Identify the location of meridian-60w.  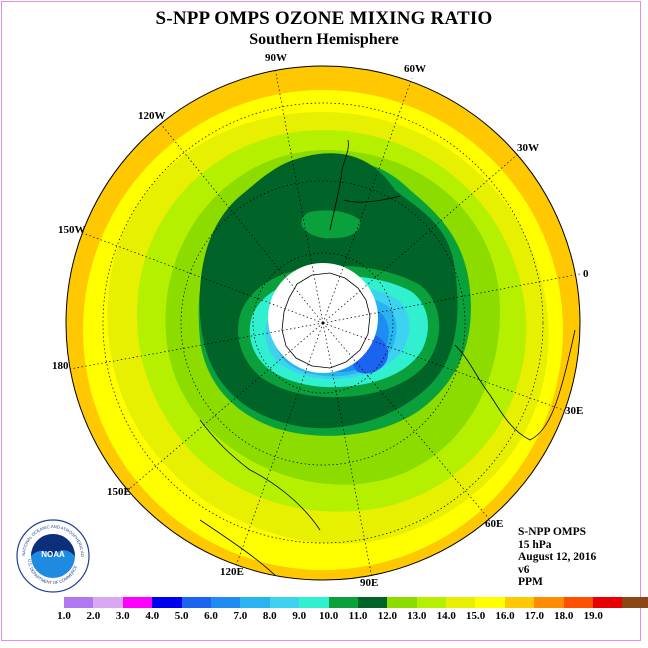
(367, 200).